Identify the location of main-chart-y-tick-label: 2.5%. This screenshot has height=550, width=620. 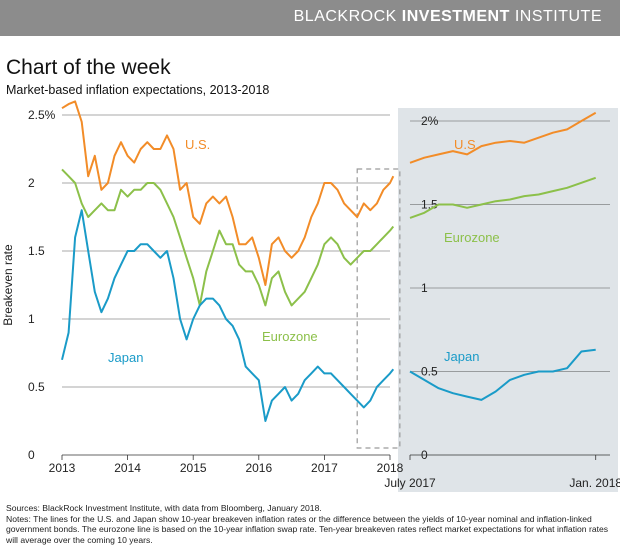
(42, 115).